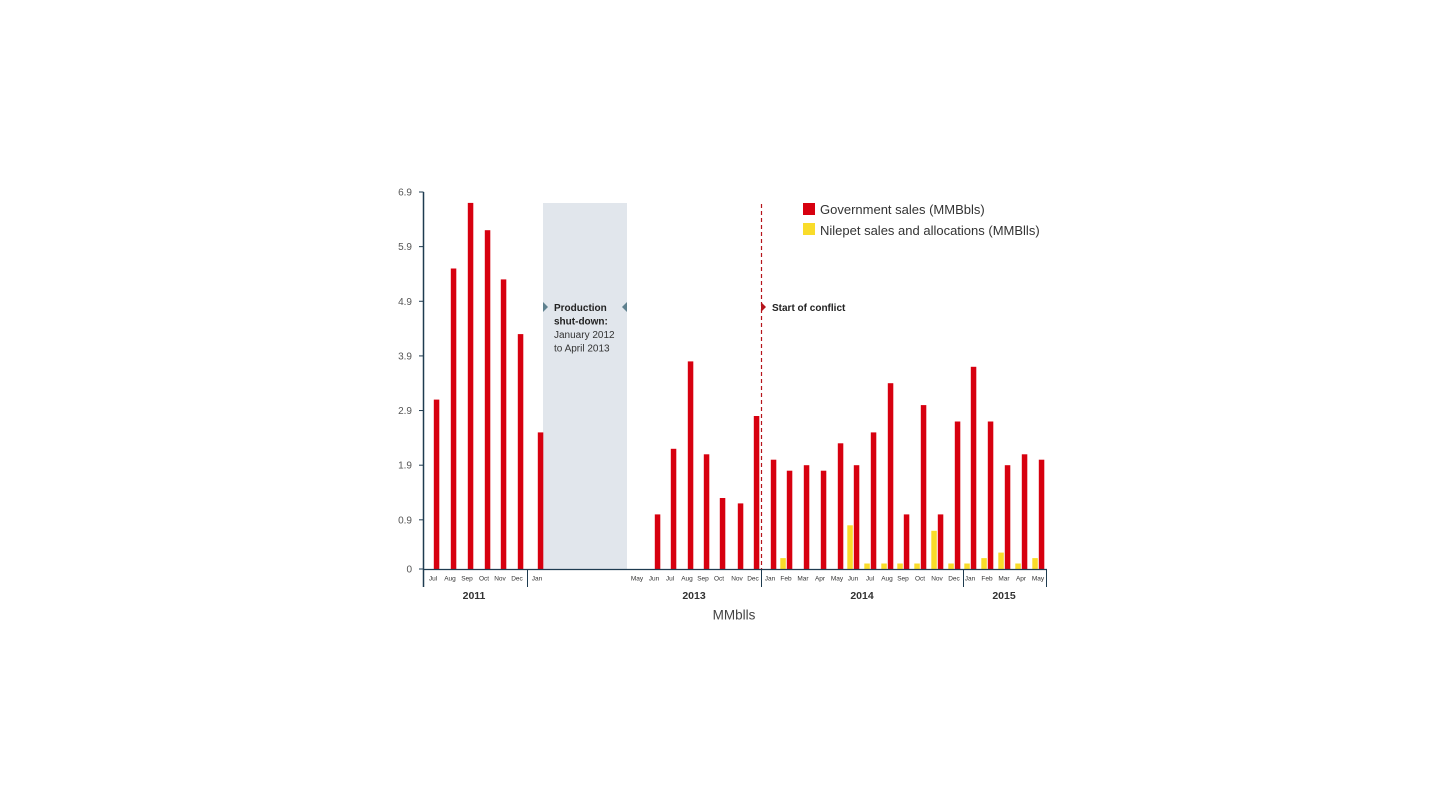 The width and height of the screenshot is (1440, 810). What do you see at coordinates (809, 209) in the screenshot?
I see `legend-swatch-government` at bounding box center [809, 209].